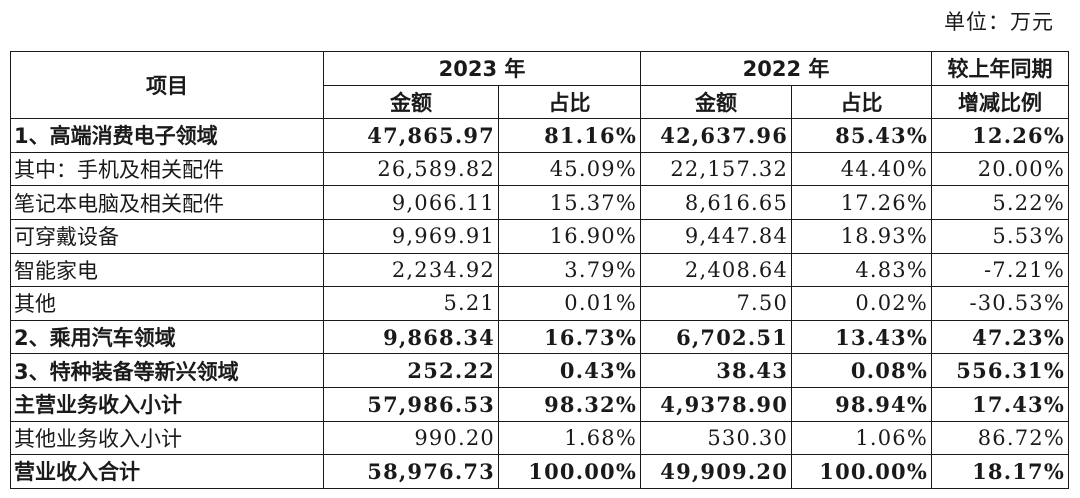 The image size is (1080, 498). What do you see at coordinates (1000, 404) in the screenshot?
I see `yoy-change: 17.43%` at bounding box center [1000, 404].